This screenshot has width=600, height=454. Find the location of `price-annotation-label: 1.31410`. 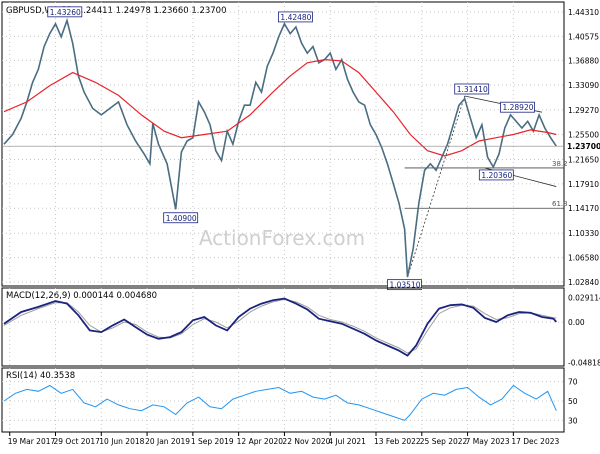

price-annotation-label: 1.31410 is located at coordinates (472, 89).